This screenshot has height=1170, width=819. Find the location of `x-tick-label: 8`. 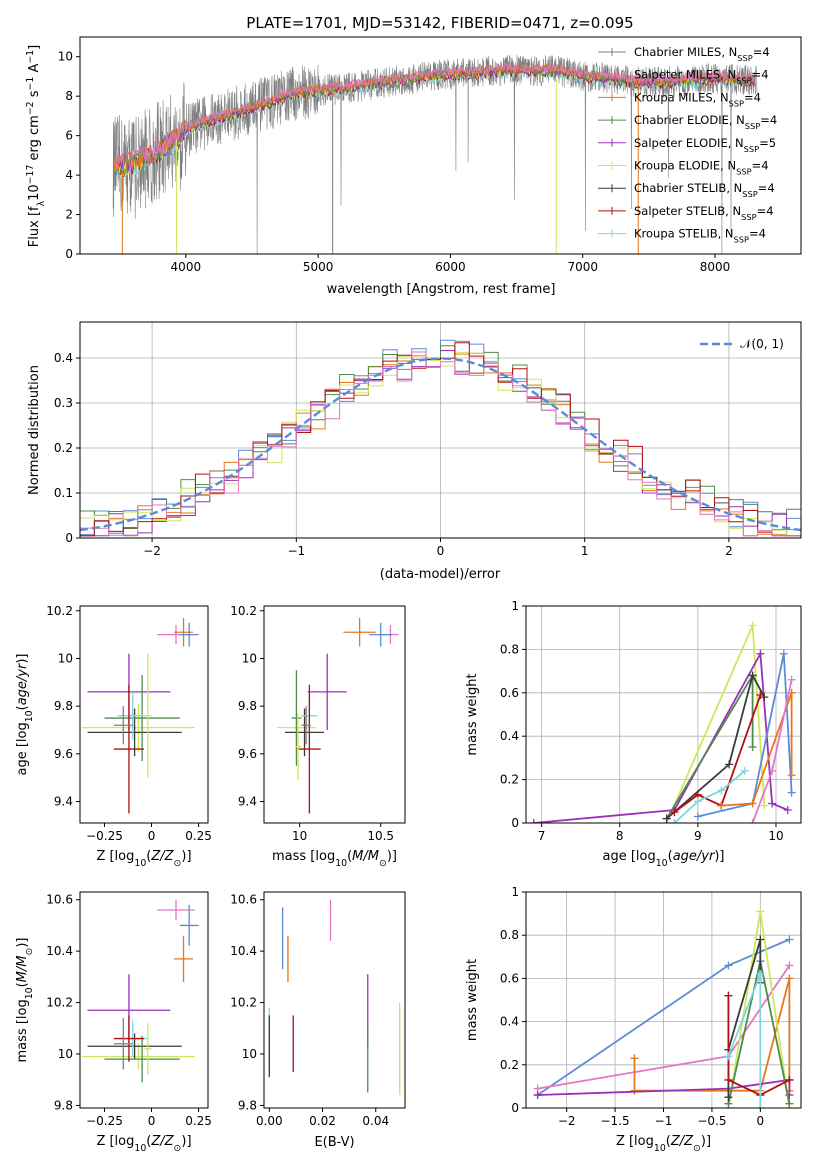

x-tick-label: 8 is located at coordinates (620, 836).